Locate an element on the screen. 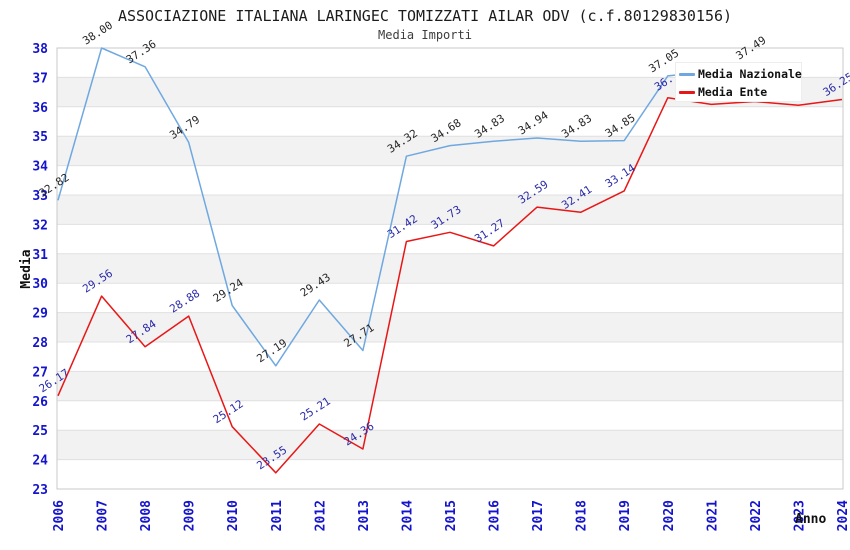 The height and width of the screenshot is (550, 850). legend: Media Nazionale Media Ente is located at coordinates (738, 82).